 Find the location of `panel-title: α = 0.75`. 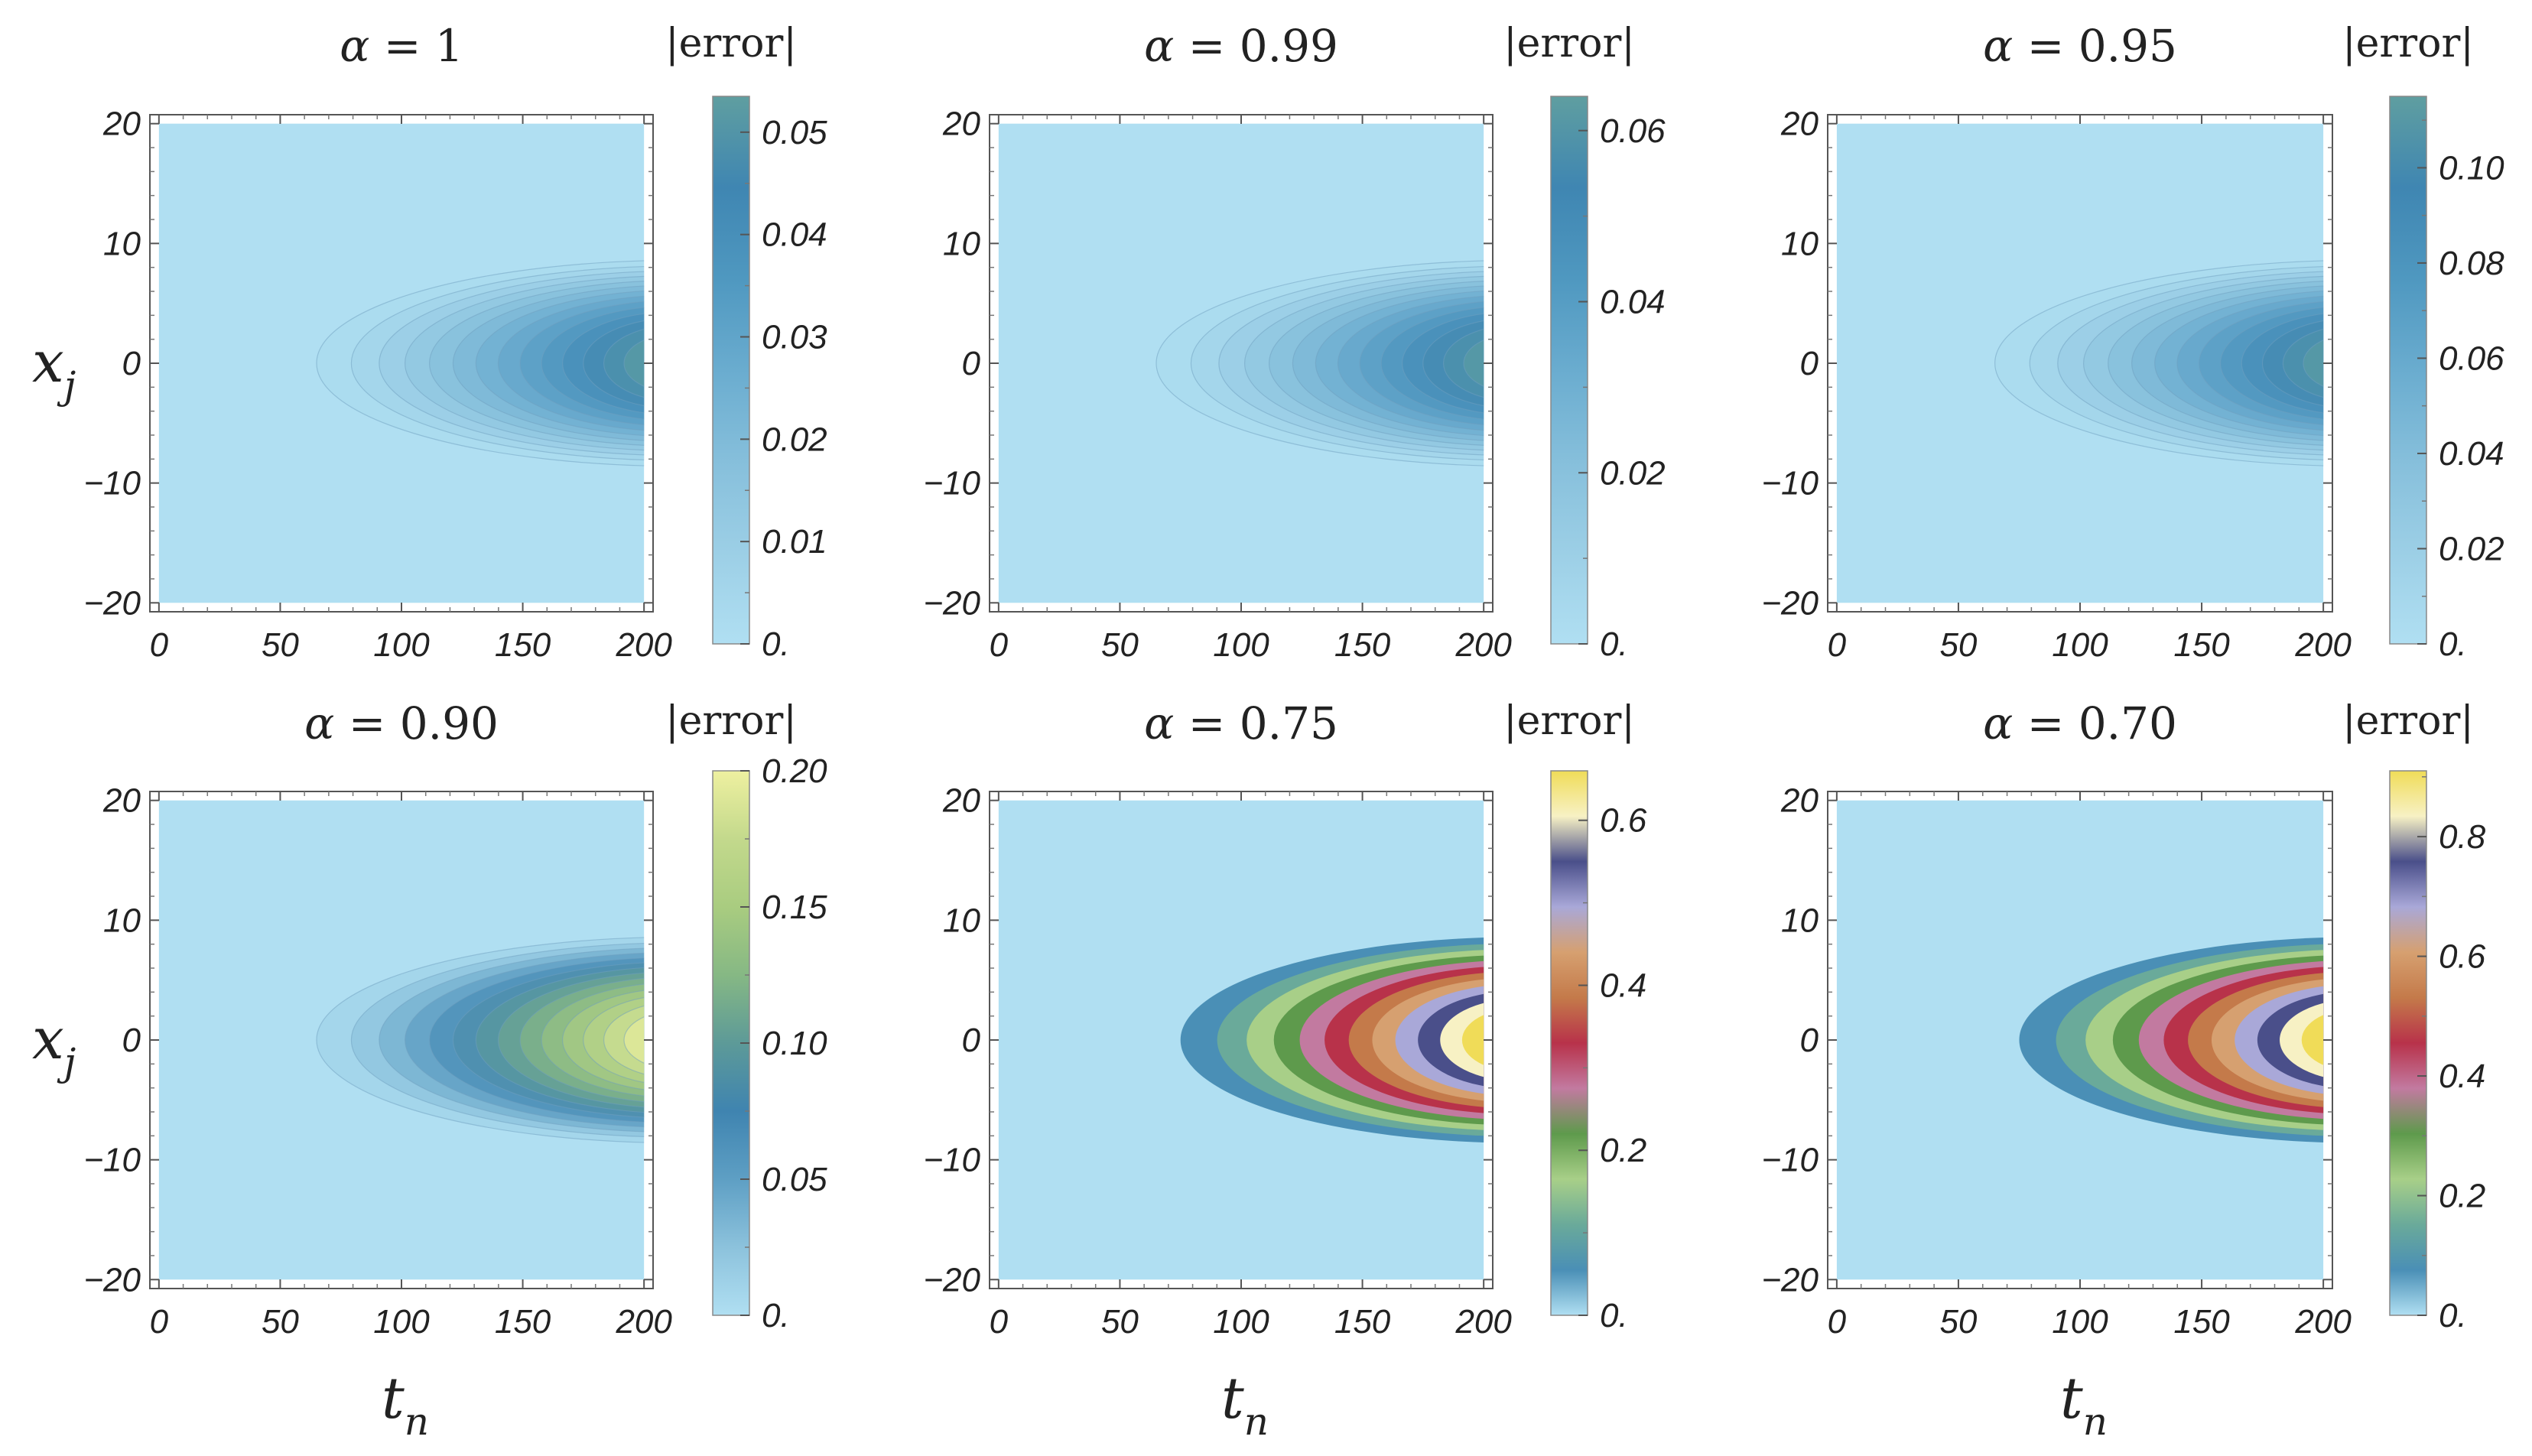

panel-title: α = 0.75 is located at coordinates (1241, 723).